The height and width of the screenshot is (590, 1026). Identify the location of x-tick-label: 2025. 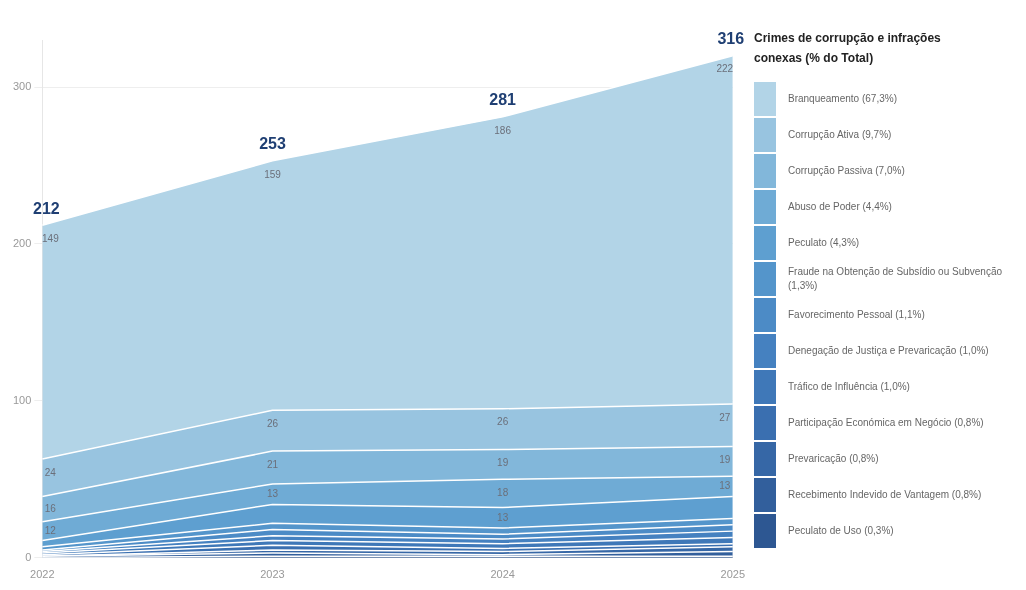
(733, 574).